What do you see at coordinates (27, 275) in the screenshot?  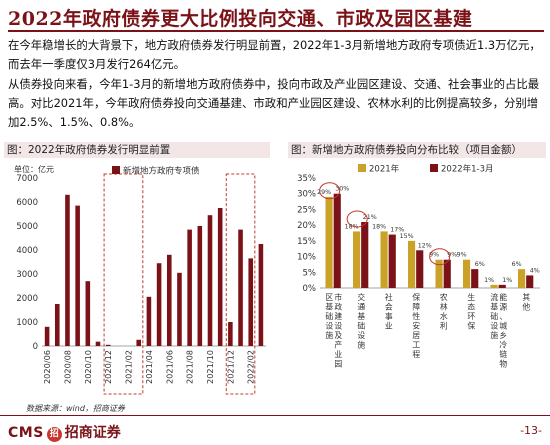 I see `y-tick-label: 3000` at bounding box center [27, 275].